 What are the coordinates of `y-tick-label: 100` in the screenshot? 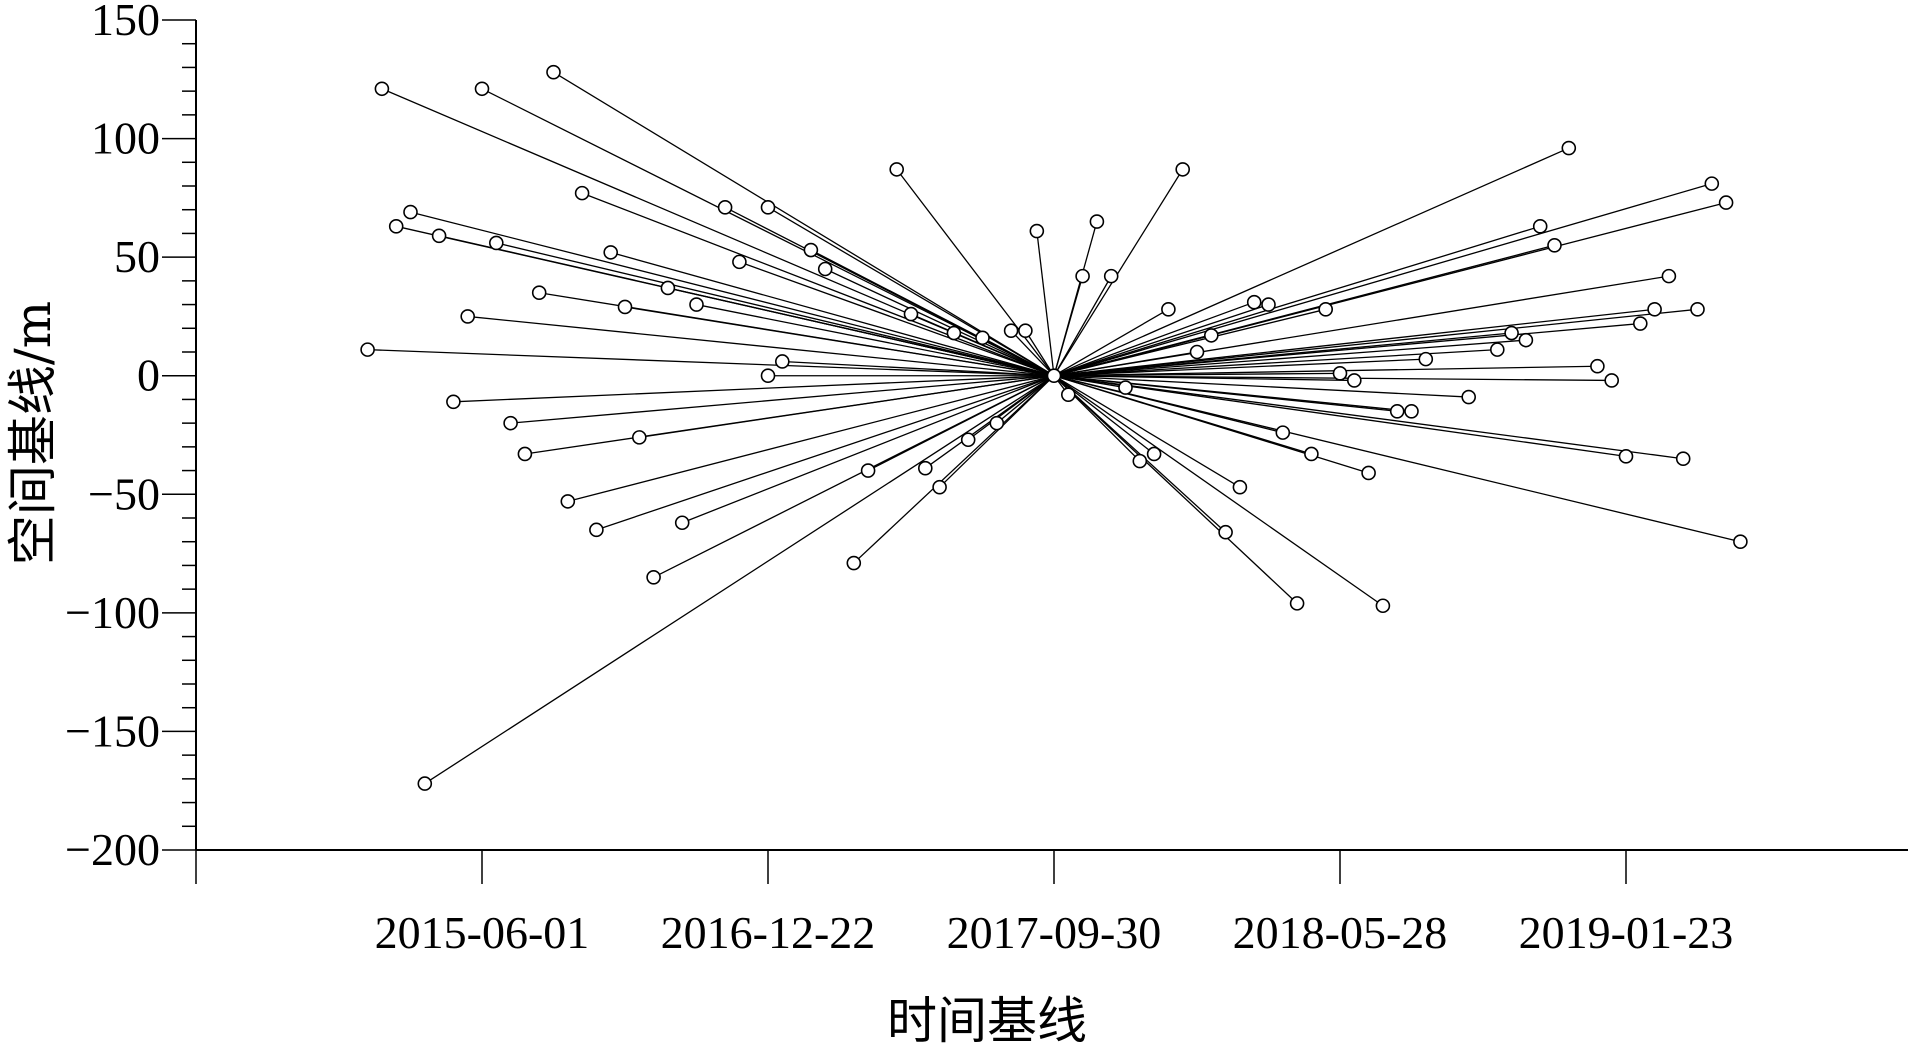 It's located at (125, 138).